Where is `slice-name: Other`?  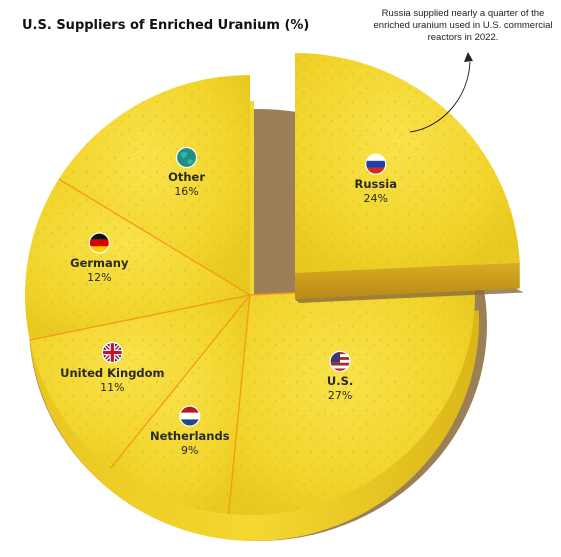 slice-name: Other is located at coordinates (187, 177).